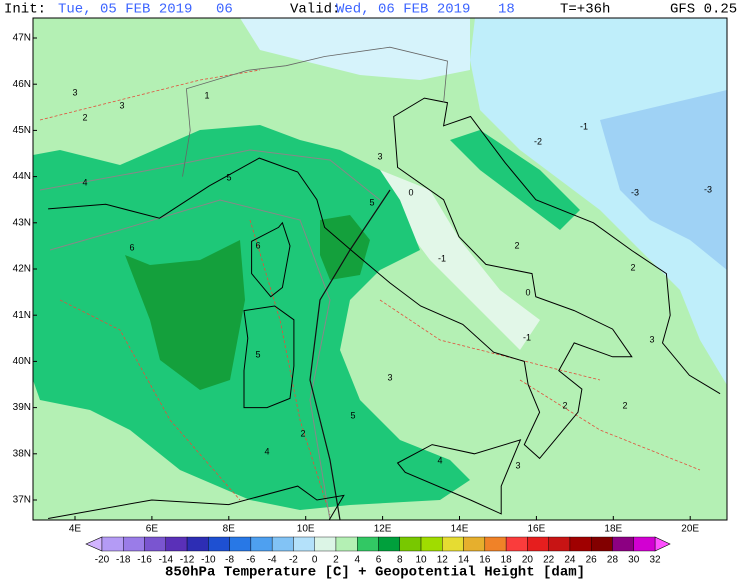 Image resolution: width=751 pixels, height=580 pixels. I want to click on init-label: Init:, so click(25, 10).